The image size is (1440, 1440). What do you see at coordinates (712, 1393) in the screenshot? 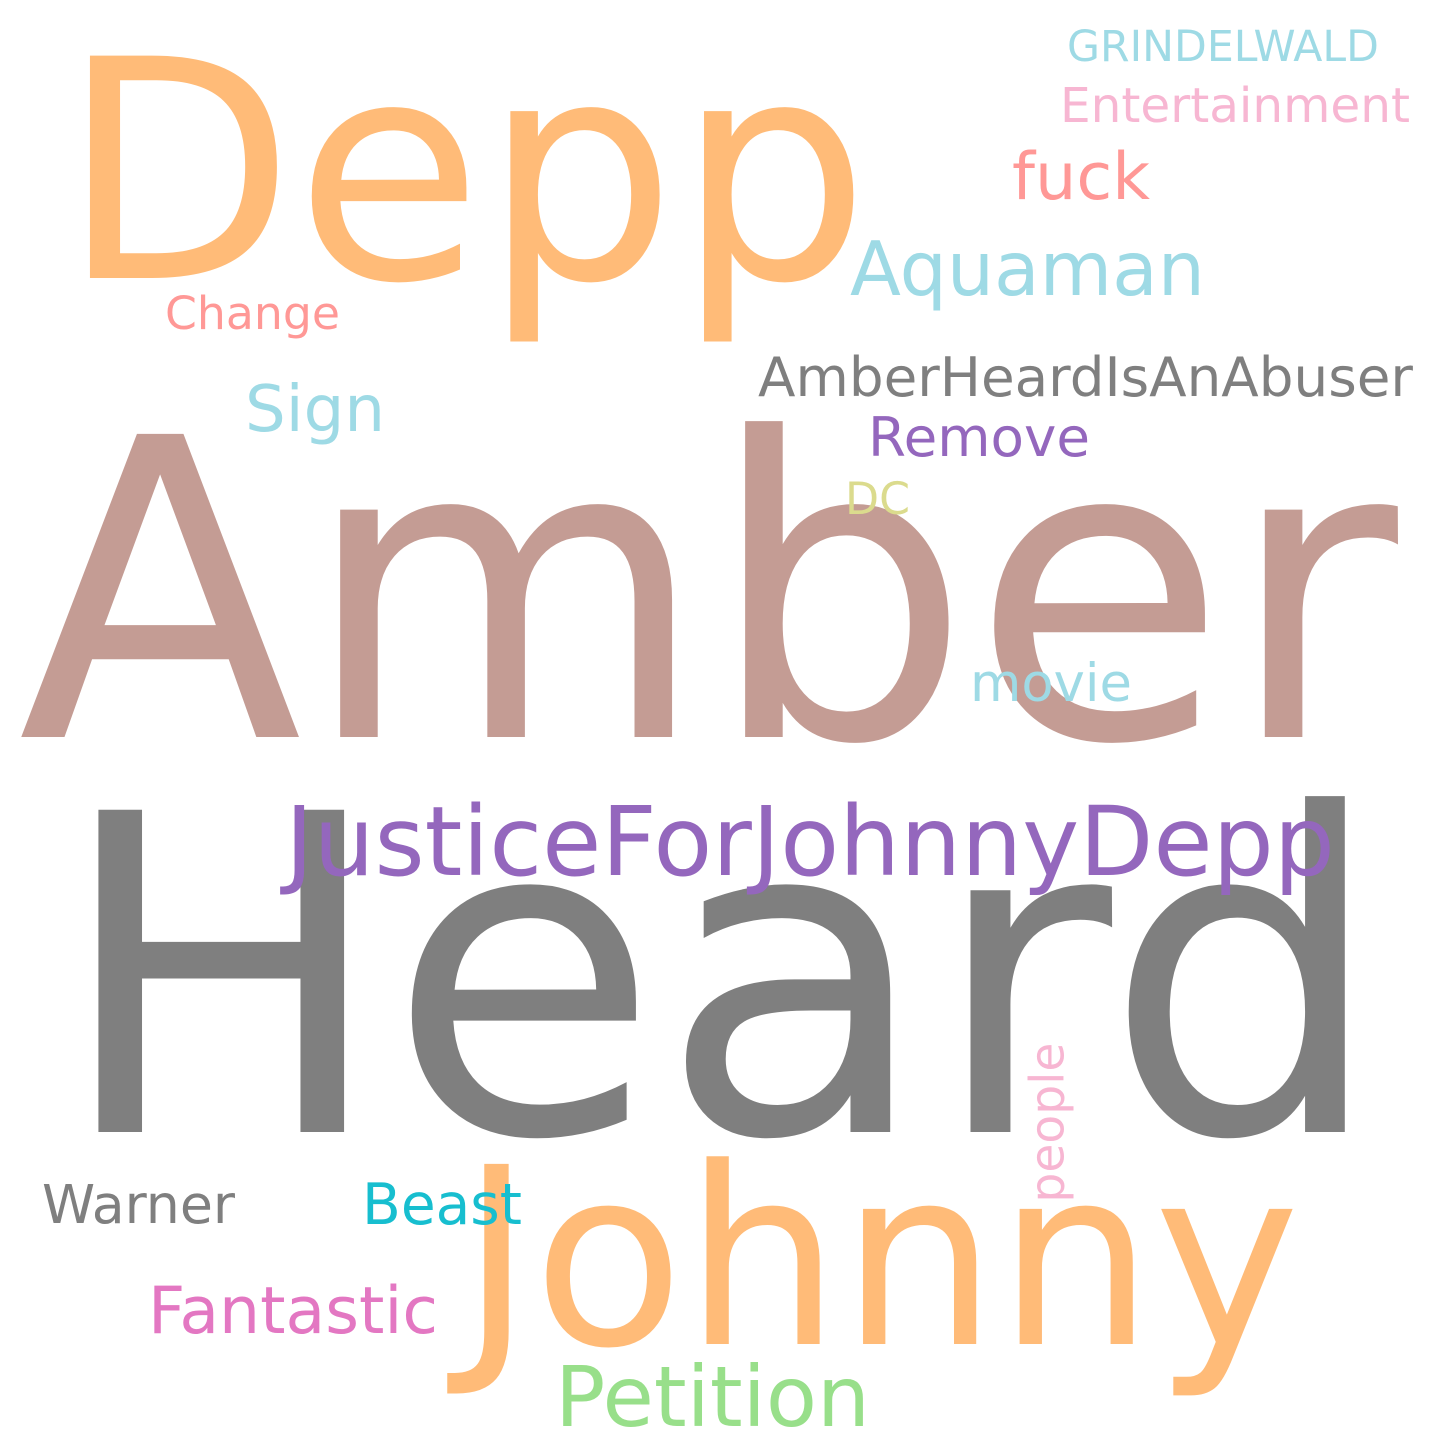
I see `word-petition: Petition` at bounding box center [712, 1393].